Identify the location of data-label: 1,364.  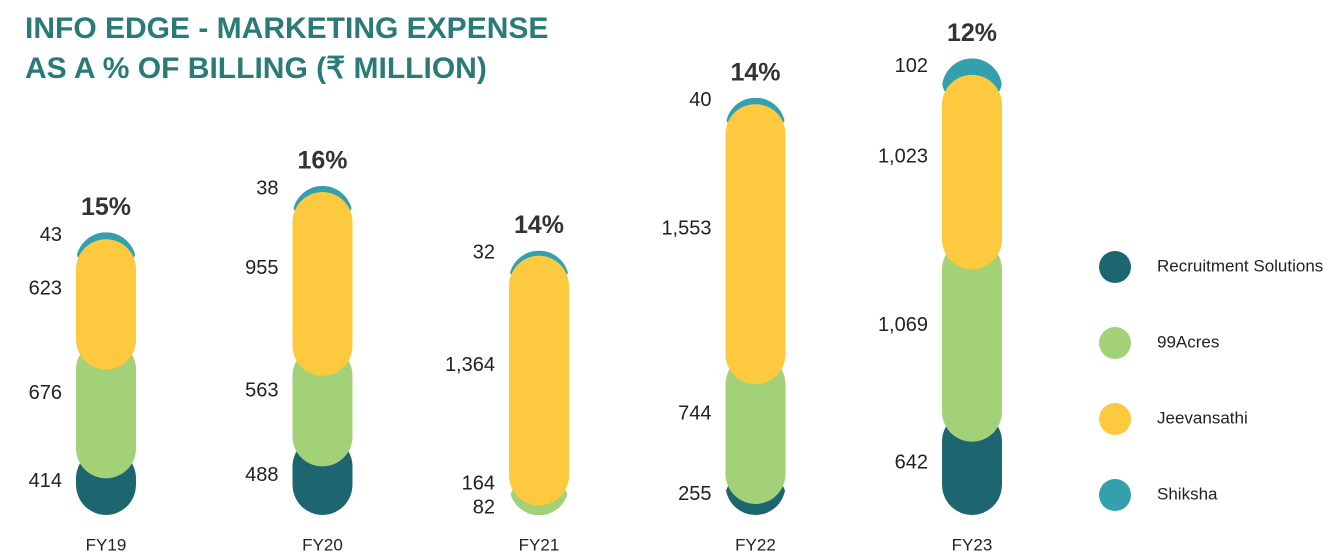
(470, 365).